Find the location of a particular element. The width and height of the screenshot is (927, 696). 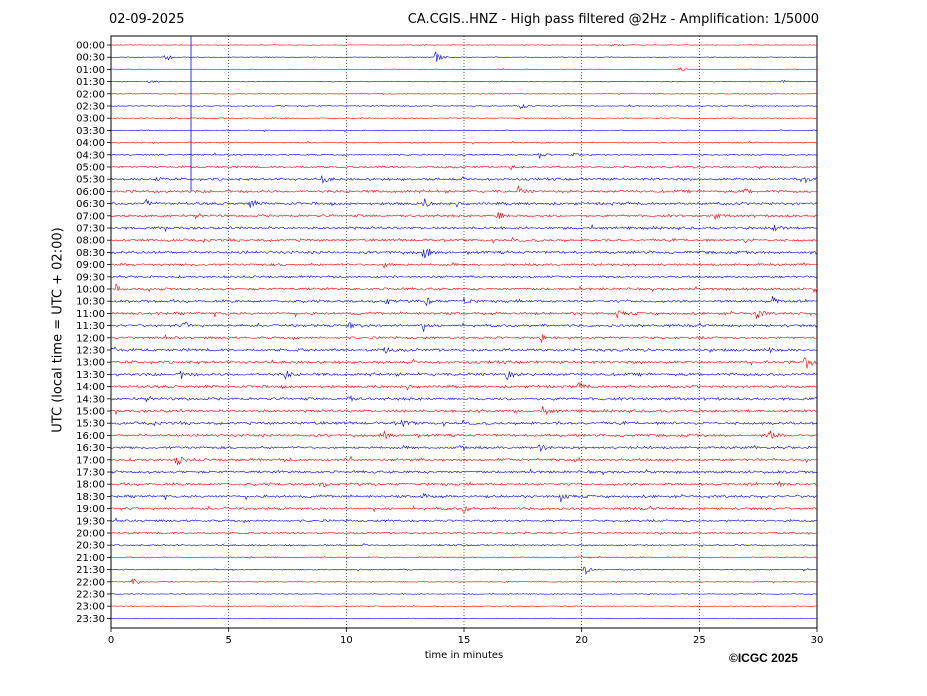

y-tick-label: 03:00 is located at coordinates (90, 119).